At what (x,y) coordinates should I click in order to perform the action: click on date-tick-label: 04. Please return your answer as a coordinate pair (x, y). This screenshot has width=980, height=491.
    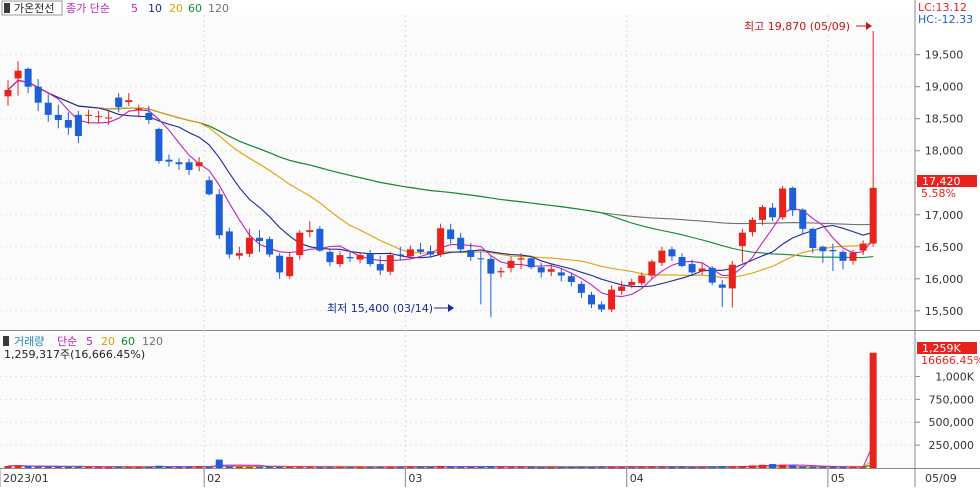
    Looking at the image, I should click on (637, 478).